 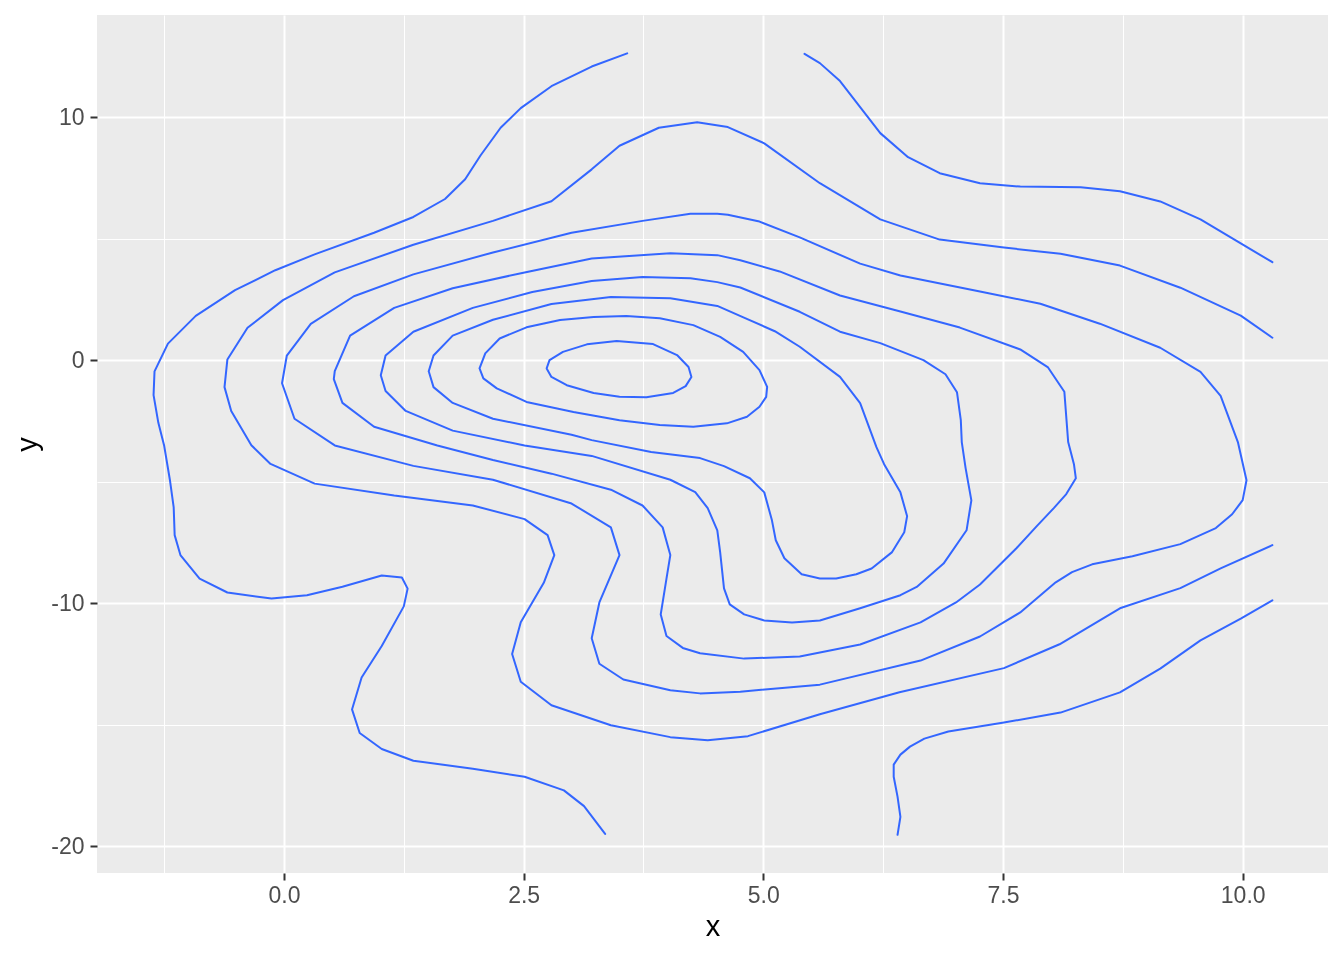 I want to click on x-tick-label: 7.5, so click(x=1003, y=894).